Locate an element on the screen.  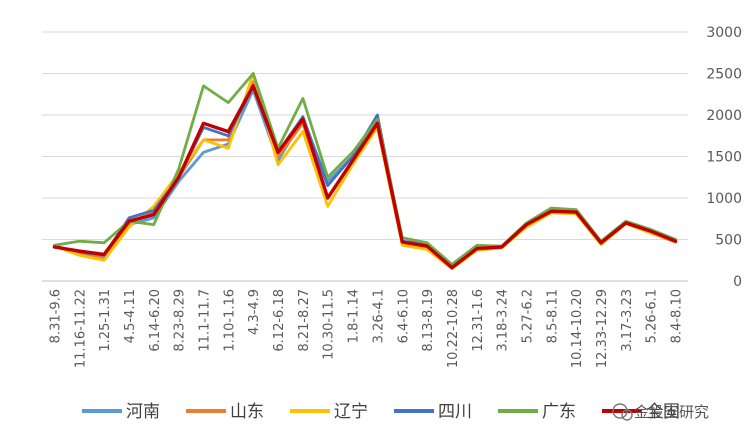
x-tick-label: 5.27-6.2 is located at coordinates (528, 316).